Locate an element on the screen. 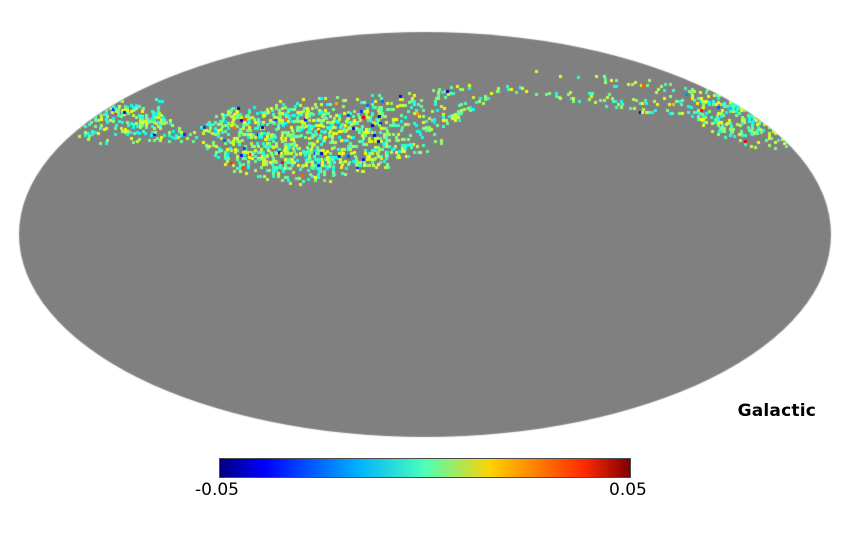  colorbar-max-tick-label: 0.05 is located at coordinates (628, 490).